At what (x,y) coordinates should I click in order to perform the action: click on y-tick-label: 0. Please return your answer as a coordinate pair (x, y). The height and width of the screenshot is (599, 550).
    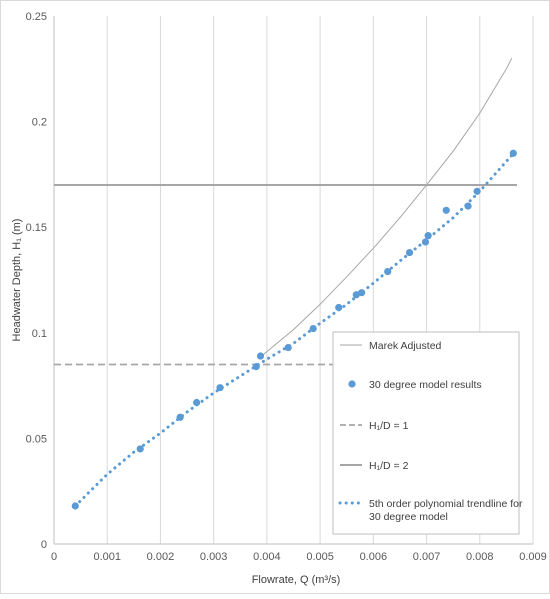
    Looking at the image, I should click on (44, 545).